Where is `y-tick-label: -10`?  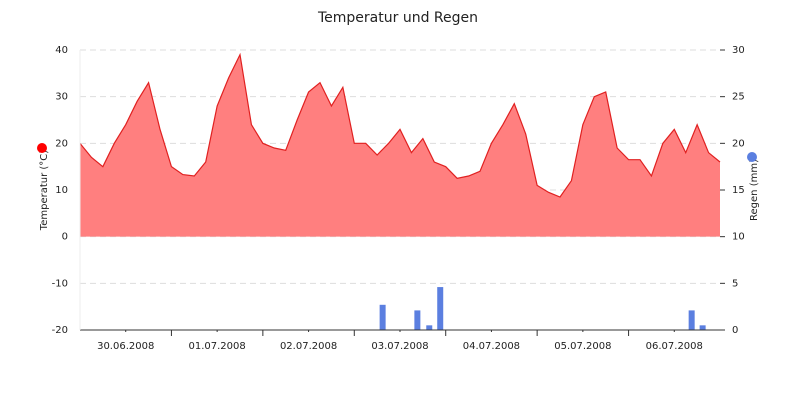
y-tick-label: -10 is located at coordinates (60, 283).